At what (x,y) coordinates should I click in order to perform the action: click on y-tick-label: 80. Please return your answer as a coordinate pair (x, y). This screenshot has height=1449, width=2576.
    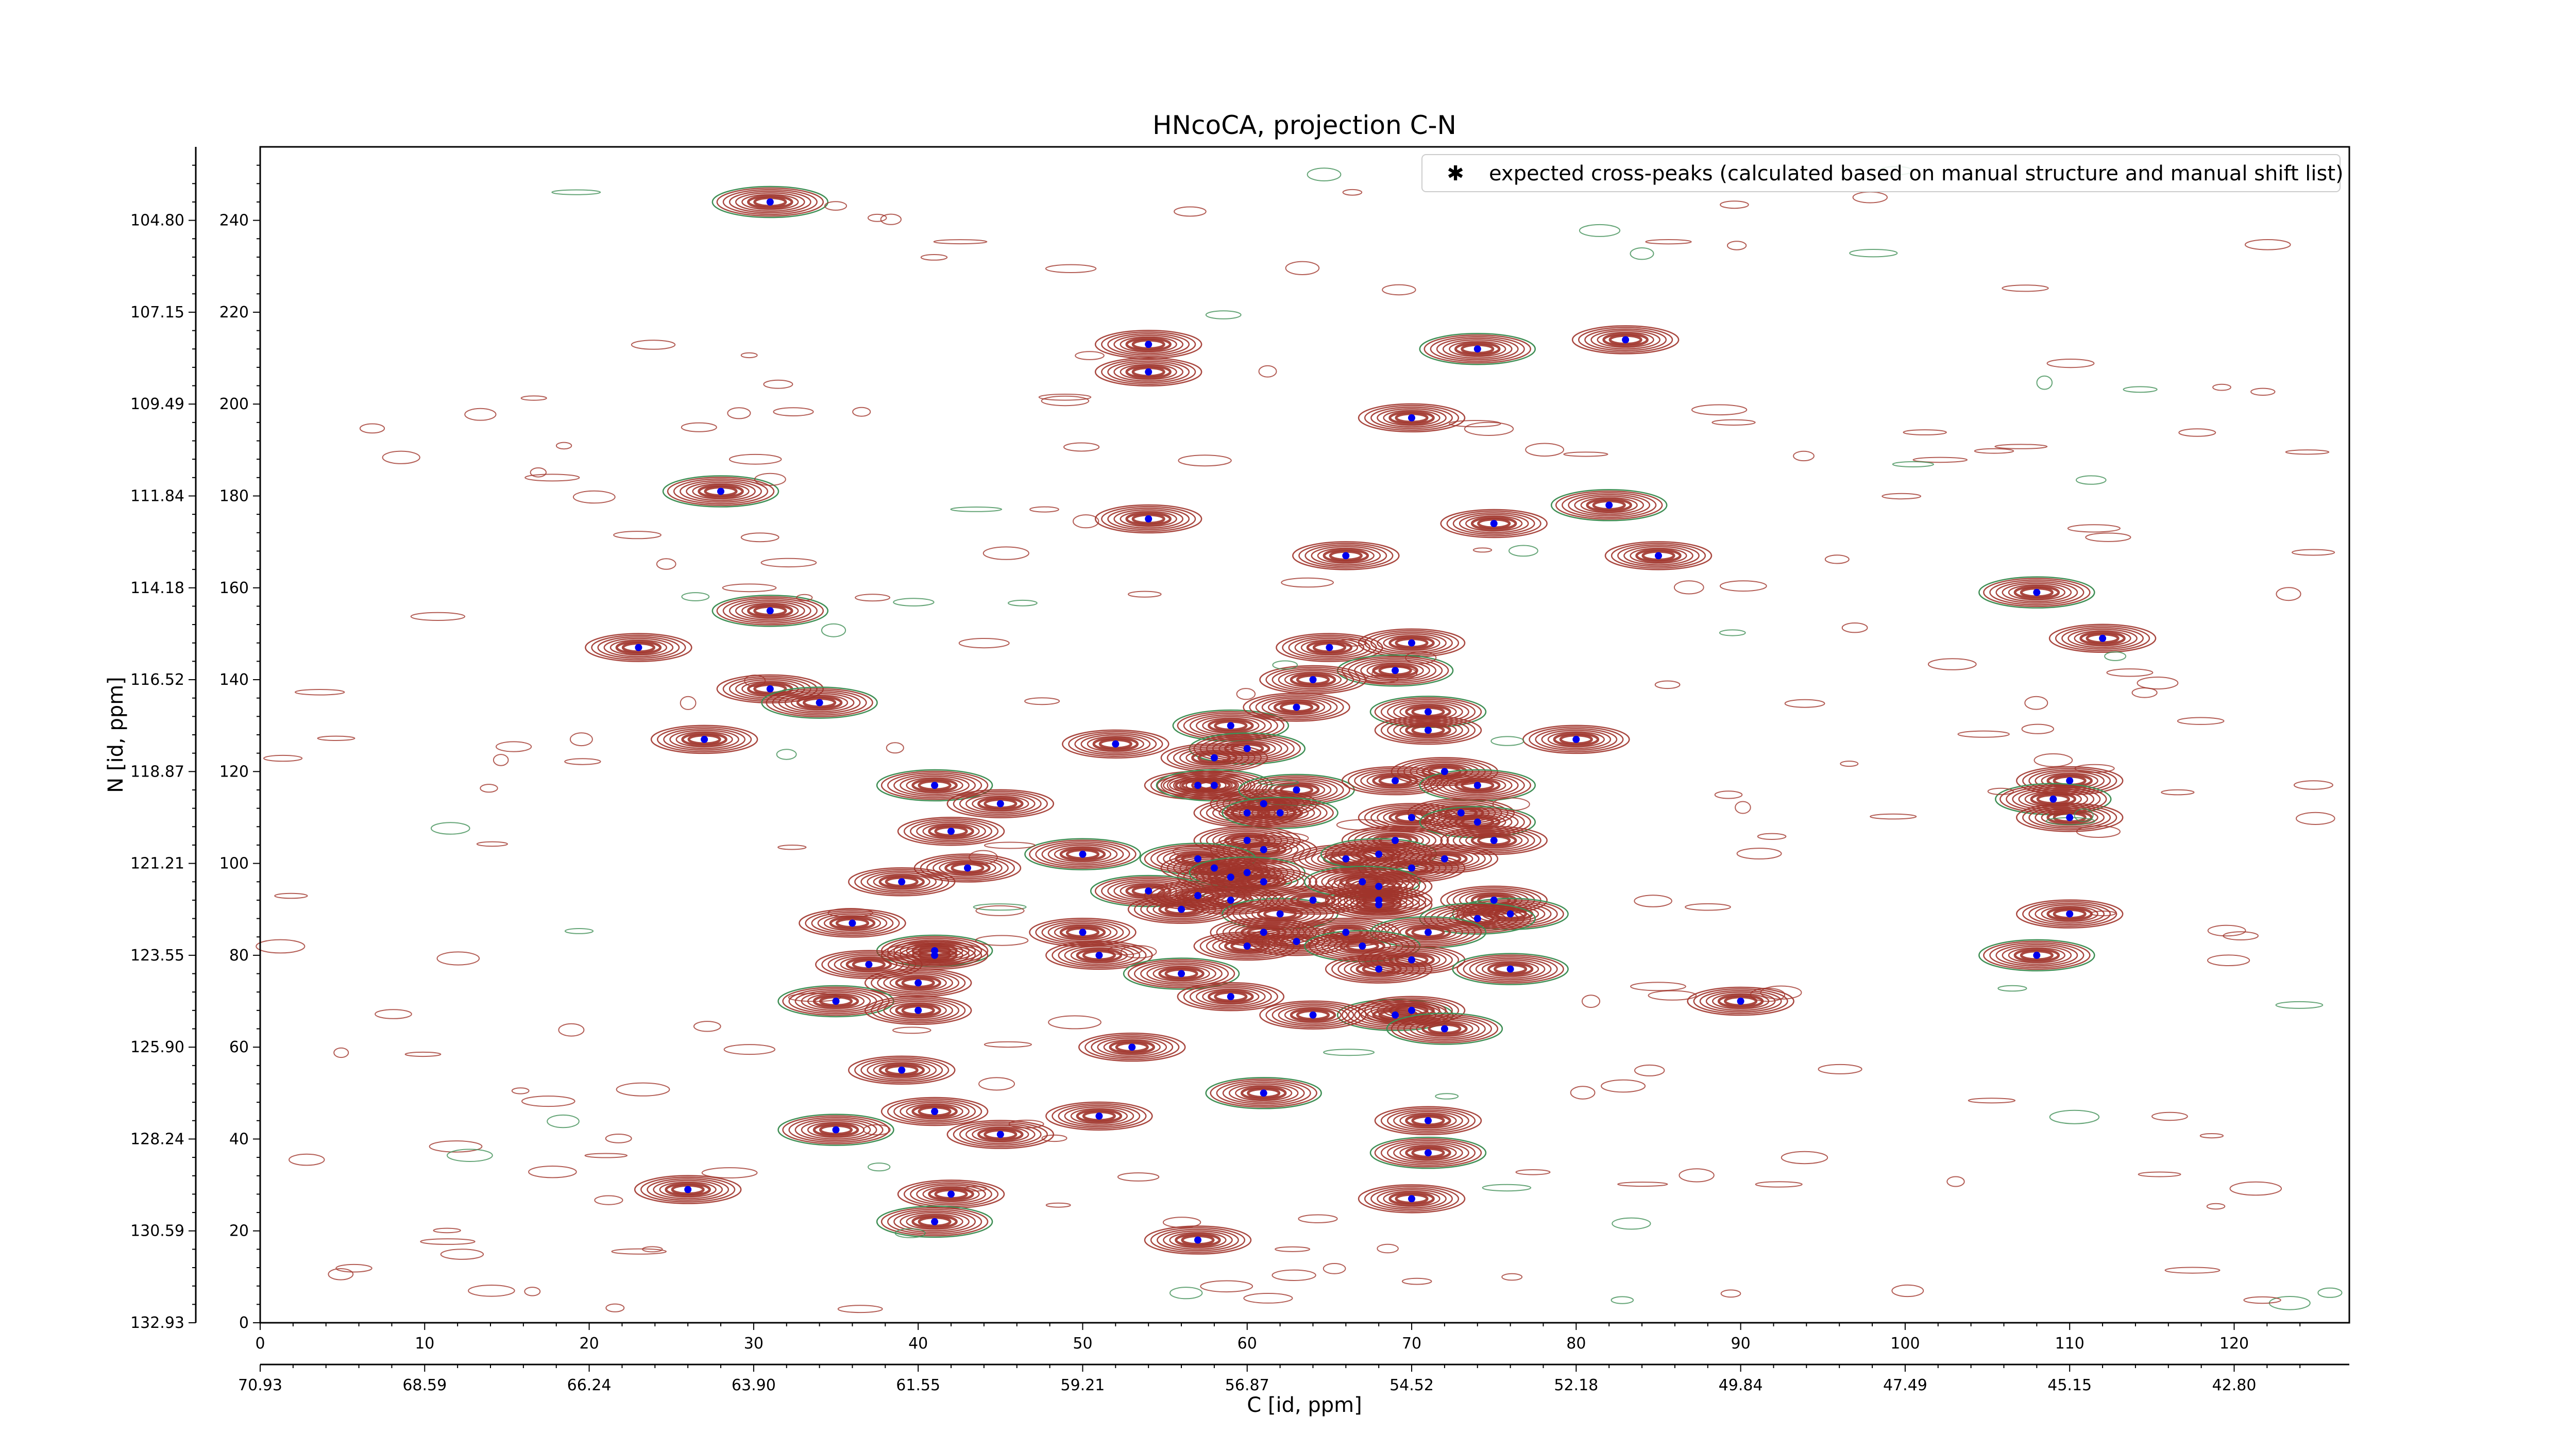
    Looking at the image, I should click on (239, 956).